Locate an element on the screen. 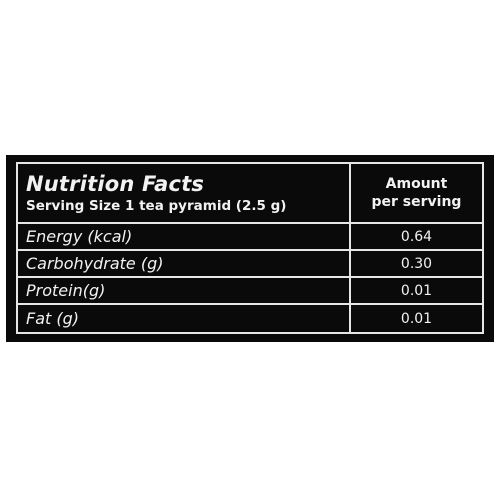 Image resolution: width=500 pixels, height=500 pixels. row-value-fat: 0.01 is located at coordinates (416, 318).